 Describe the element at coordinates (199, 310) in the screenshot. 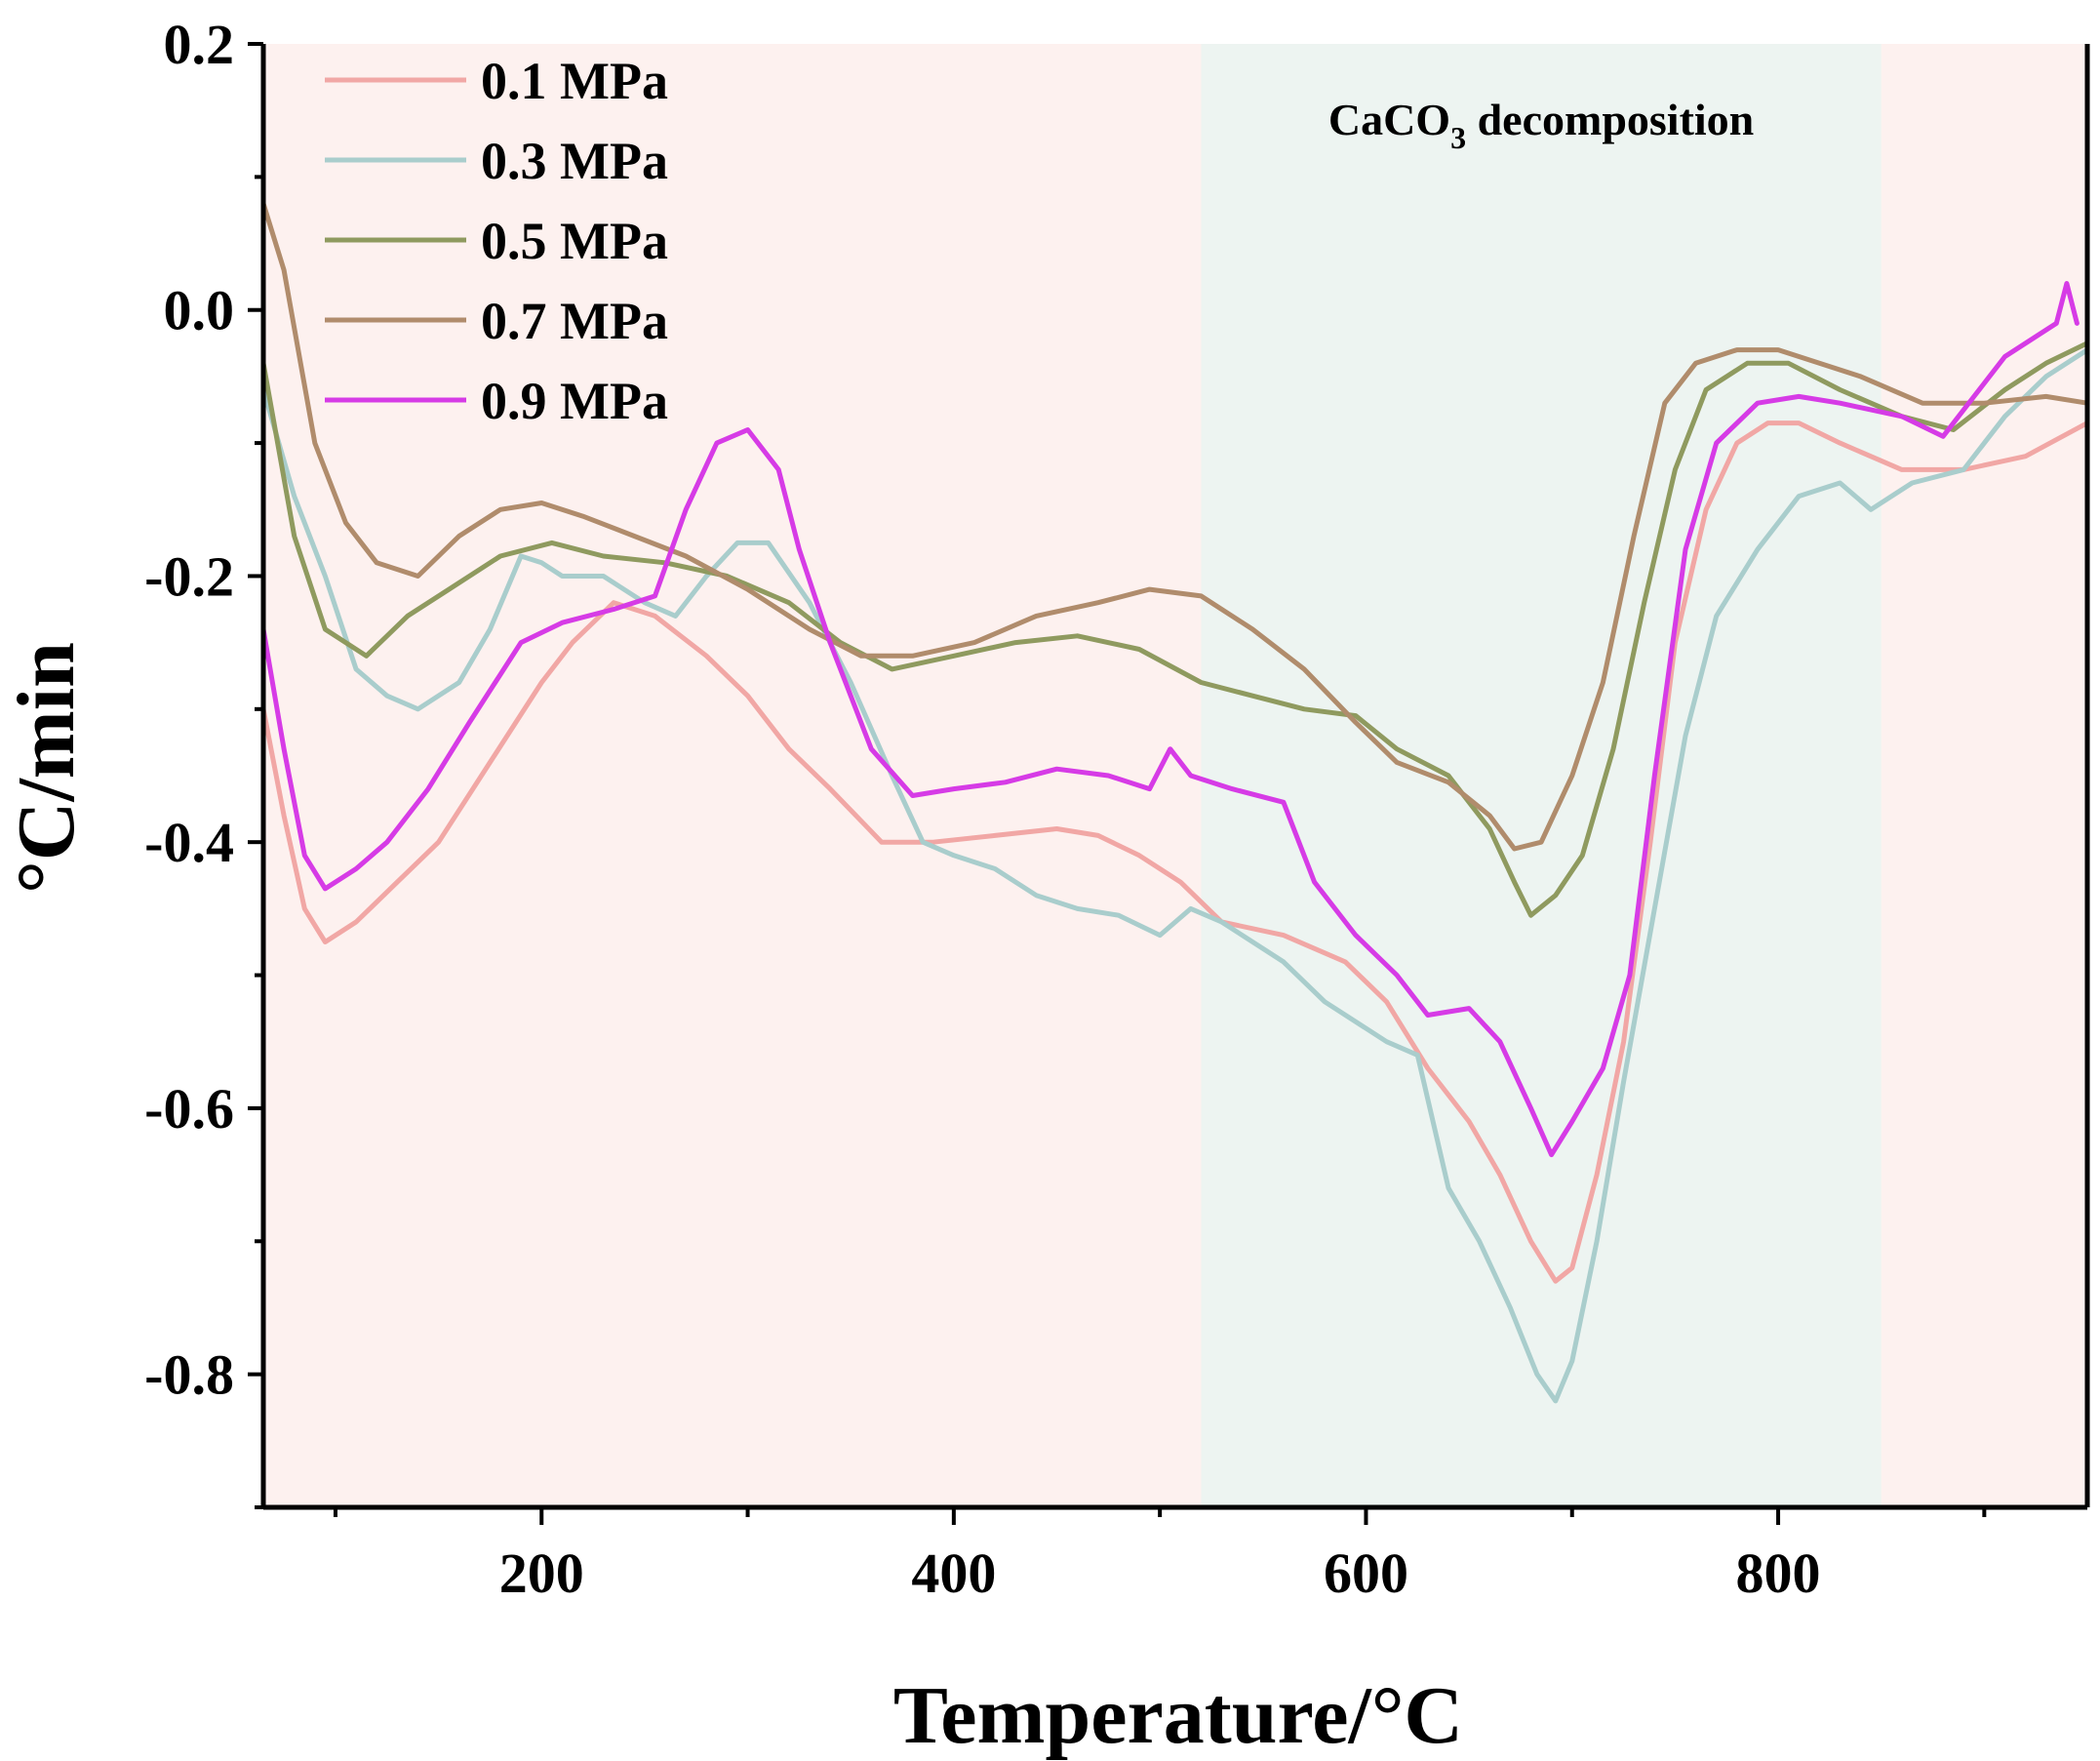

I see `y-tick-label: 0.0` at that location.